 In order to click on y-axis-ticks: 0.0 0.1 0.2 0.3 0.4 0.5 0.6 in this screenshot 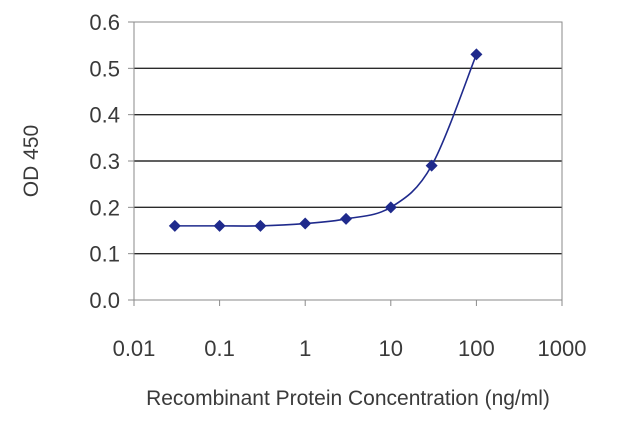, I will do `click(111, 161)`.